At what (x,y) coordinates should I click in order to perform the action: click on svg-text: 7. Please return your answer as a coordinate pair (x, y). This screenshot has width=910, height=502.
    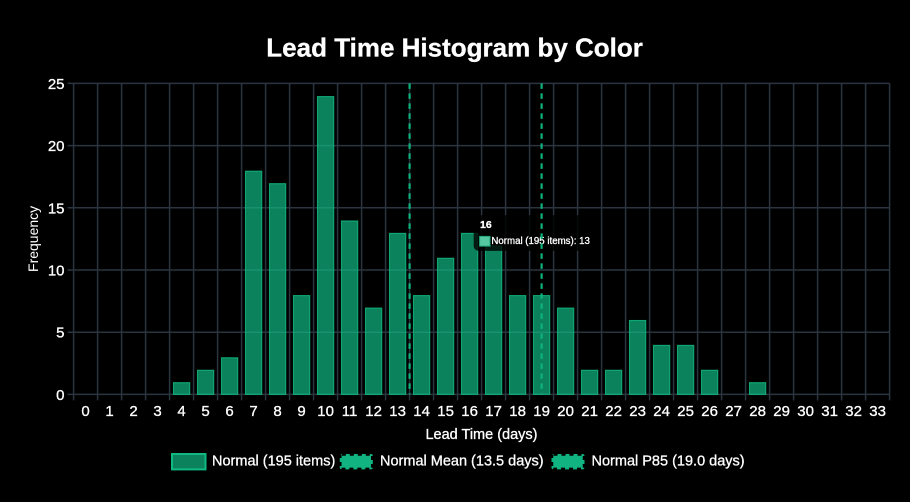
    Looking at the image, I should click on (253, 411).